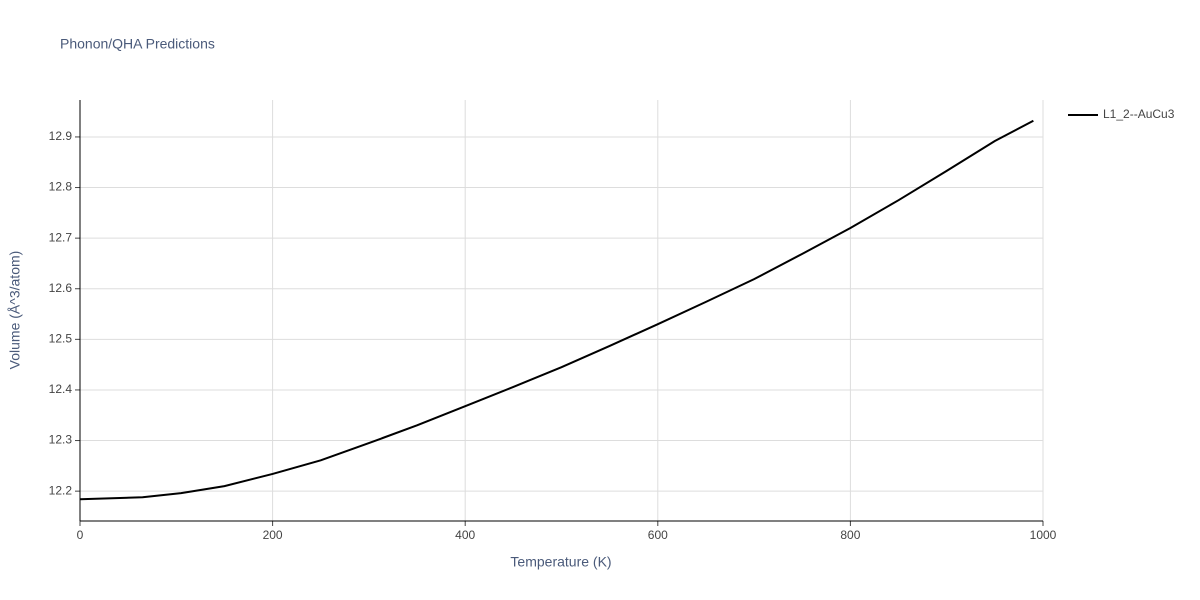 Image resolution: width=1200 pixels, height=600 pixels. I want to click on x-tick-label: 1000, so click(1043, 535).